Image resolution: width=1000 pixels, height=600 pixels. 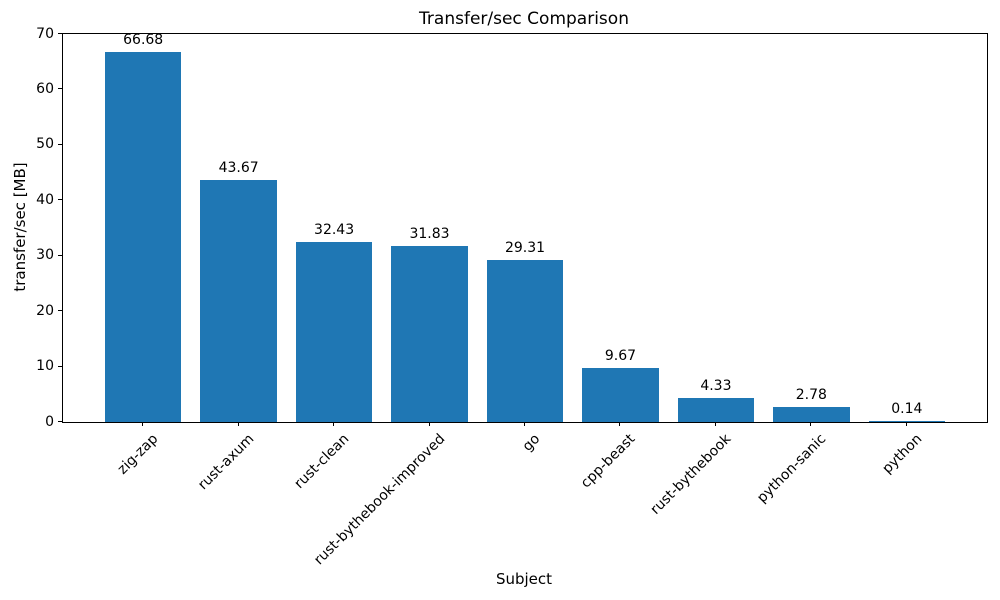 What do you see at coordinates (45, 366) in the screenshot?
I see `y-tick-label: 10` at bounding box center [45, 366].